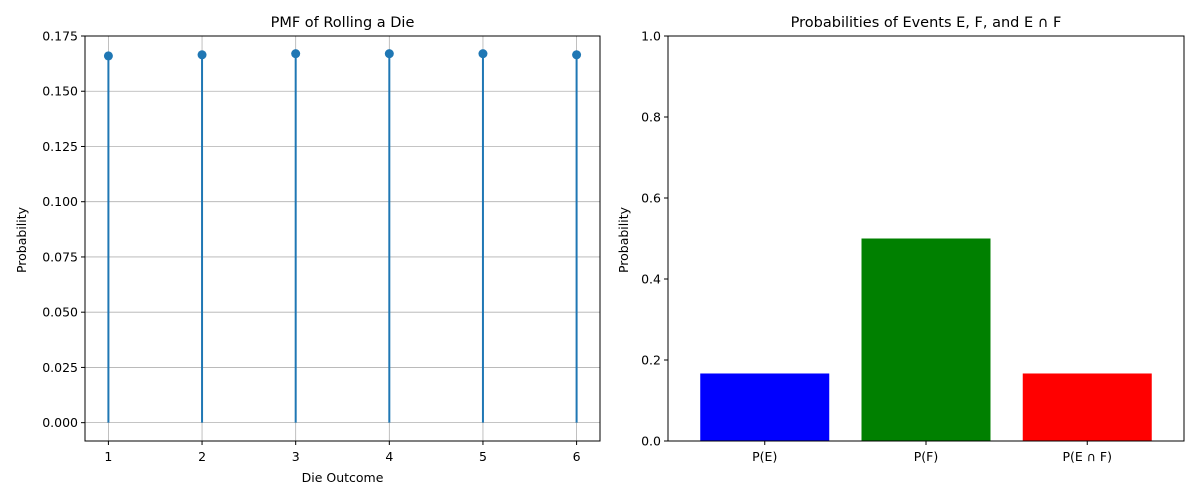 This screenshot has height=504, width=1200. Describe the element at coordinates (651, 198) in the screenshot. I see `events-y-tick-label: 0.6` at that location.